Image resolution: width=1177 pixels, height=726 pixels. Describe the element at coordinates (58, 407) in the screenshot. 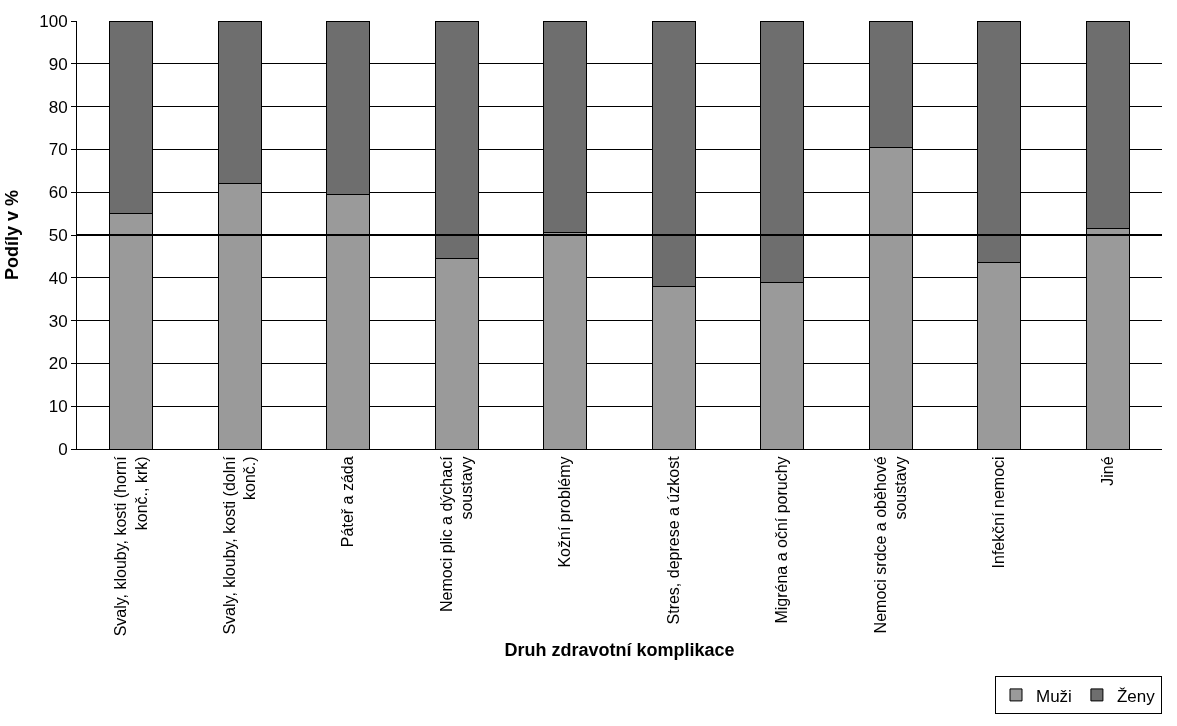

I see `y-tick-label: 10` at that location.